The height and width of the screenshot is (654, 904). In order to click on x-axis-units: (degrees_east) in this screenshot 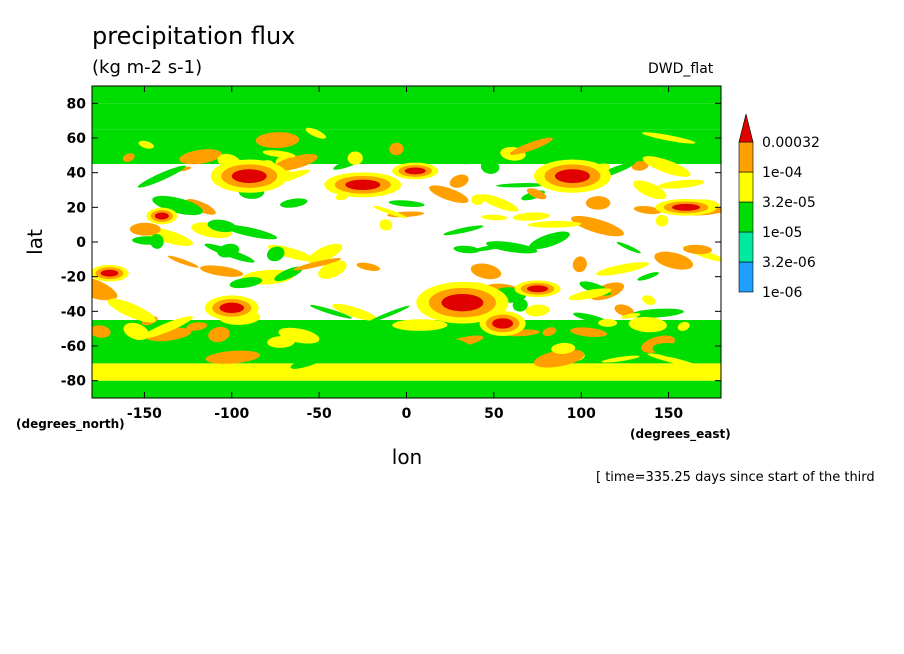, I will do `click(680, 434)`.